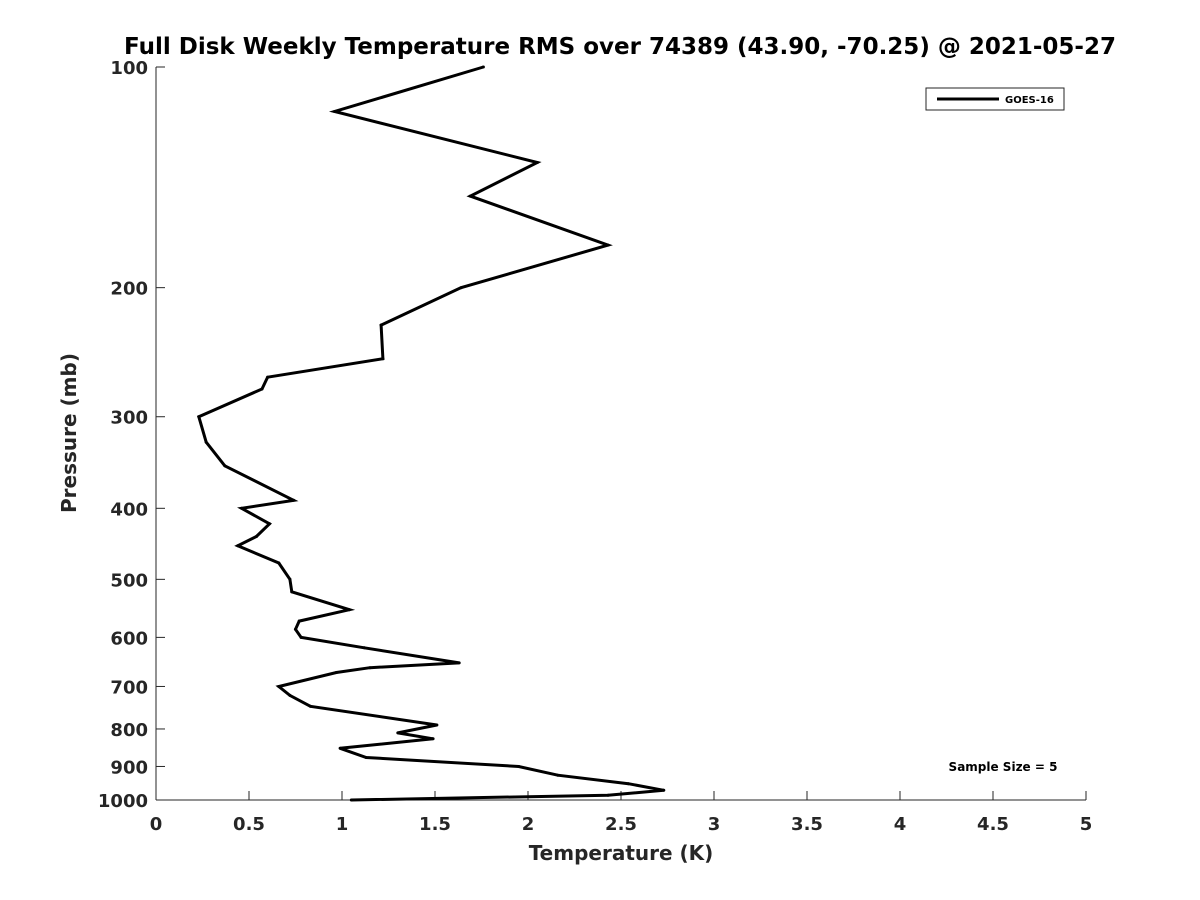 This screenshot has height=900, width=1200. What do you see at coordinates (714, 824) in the screenshot?
I see `x-tick-label: 3` at bounding box center [714, 824].